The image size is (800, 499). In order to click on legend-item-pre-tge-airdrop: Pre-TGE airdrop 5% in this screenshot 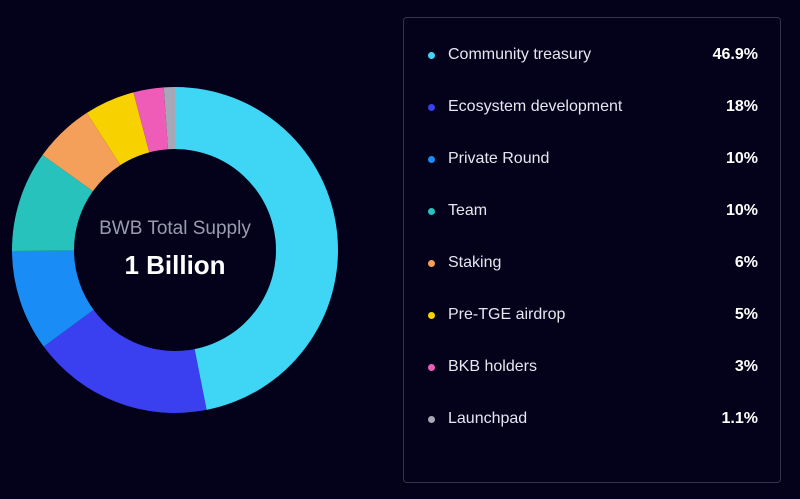, I will do `click(592, 316)`.